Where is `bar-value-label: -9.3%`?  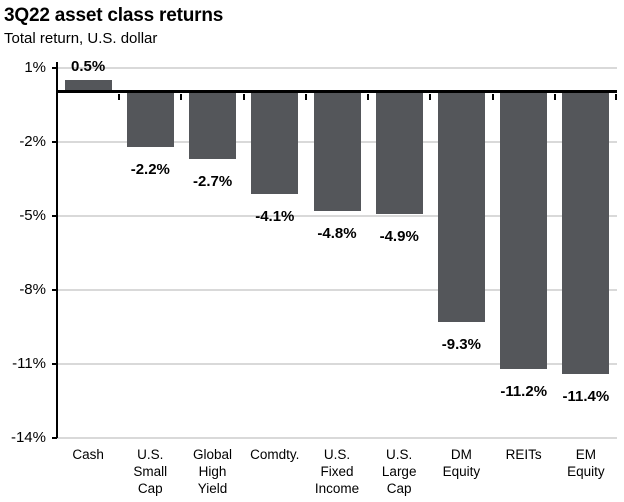
bar-value-label: -9.3% is located at coordinates (461, 345).